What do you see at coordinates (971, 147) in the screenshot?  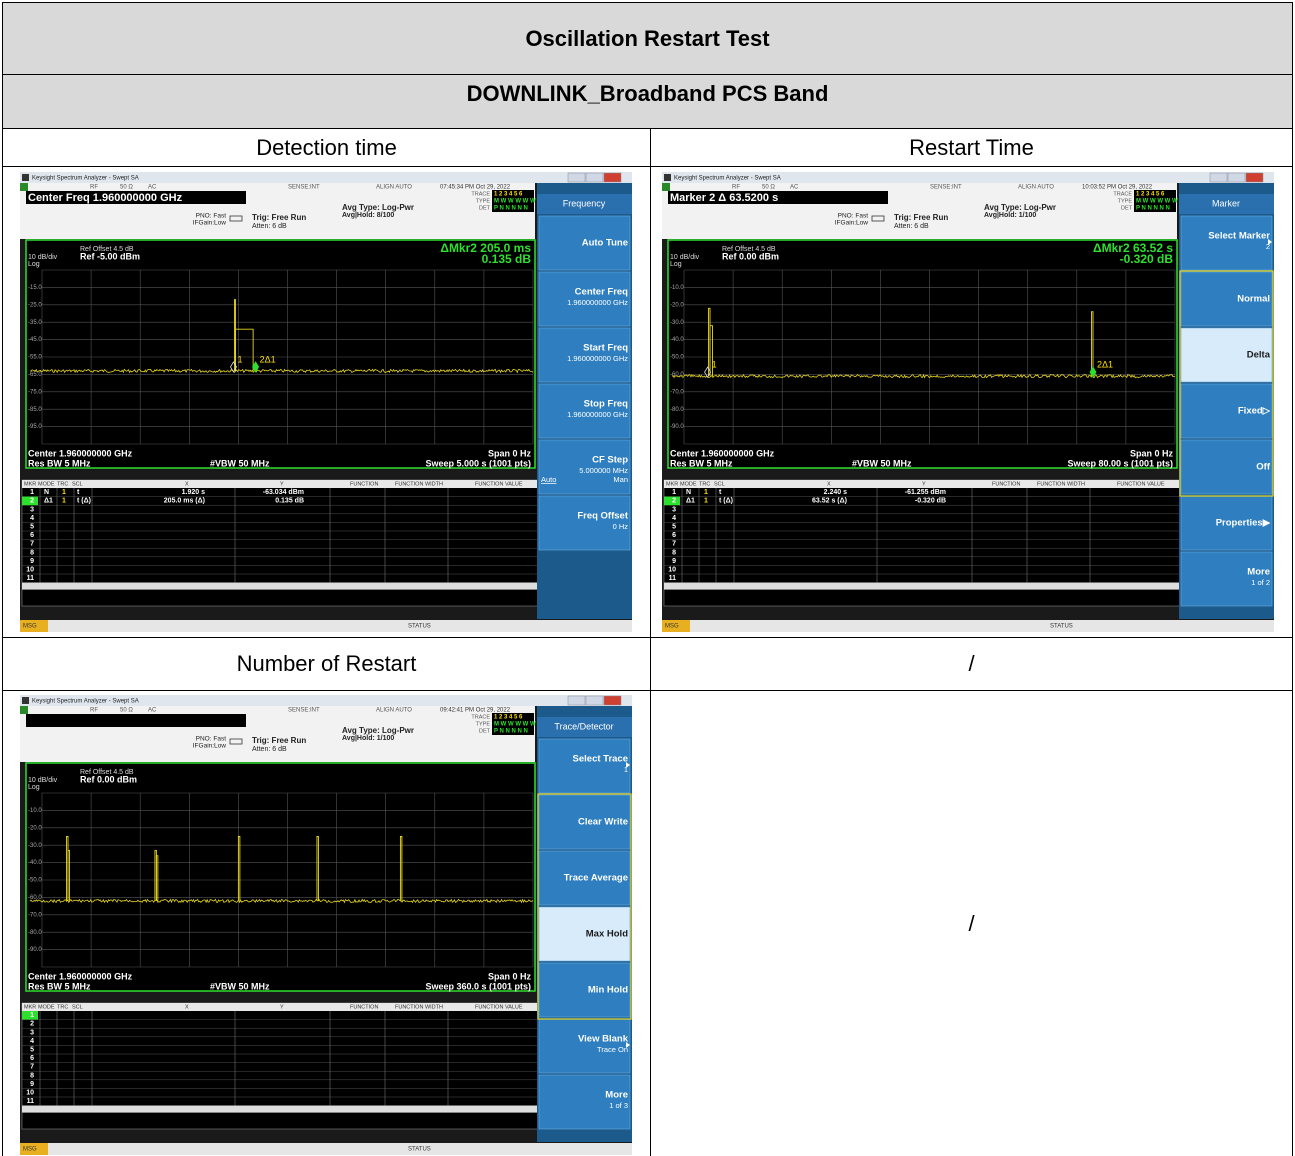 I see `header-cell: Restart Time` at bounding box center [971, 147].